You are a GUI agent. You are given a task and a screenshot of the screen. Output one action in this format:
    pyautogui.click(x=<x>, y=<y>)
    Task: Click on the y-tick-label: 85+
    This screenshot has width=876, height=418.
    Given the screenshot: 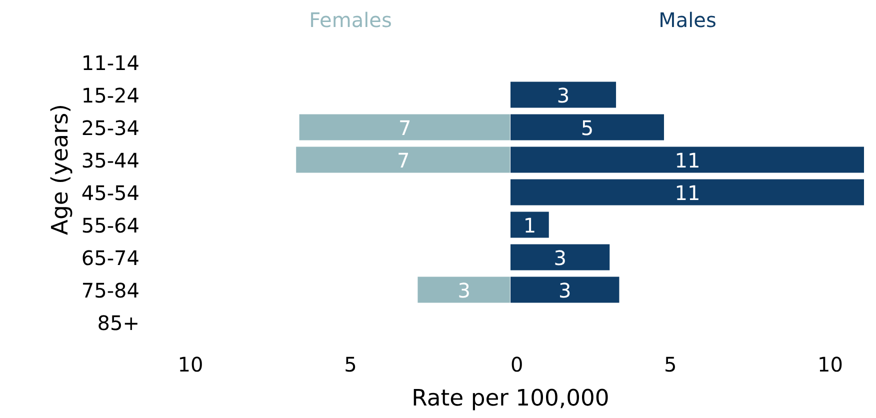 What is the action you would take?
    pyautogui.click(x=118, y=322)
    